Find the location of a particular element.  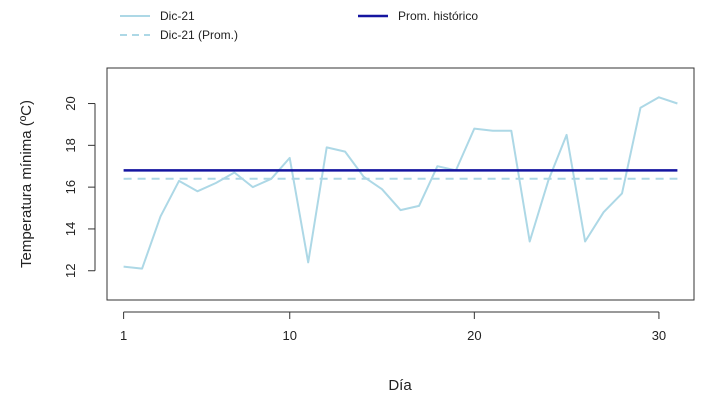

y-tick-label: 16 is located at coordinates (70, 187).